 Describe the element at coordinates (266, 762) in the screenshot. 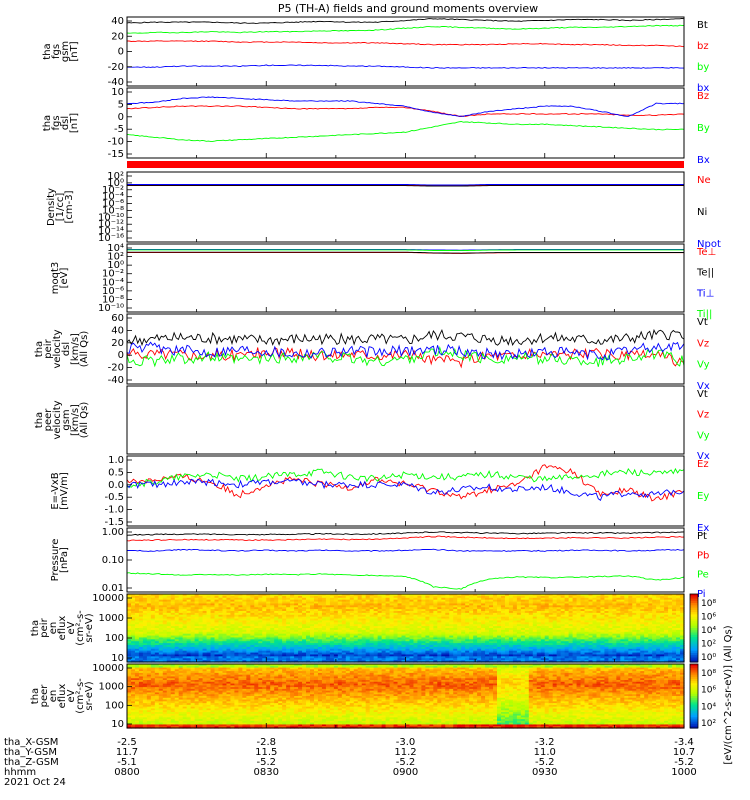

I see `z-gsm-value: -5.2` at that location.